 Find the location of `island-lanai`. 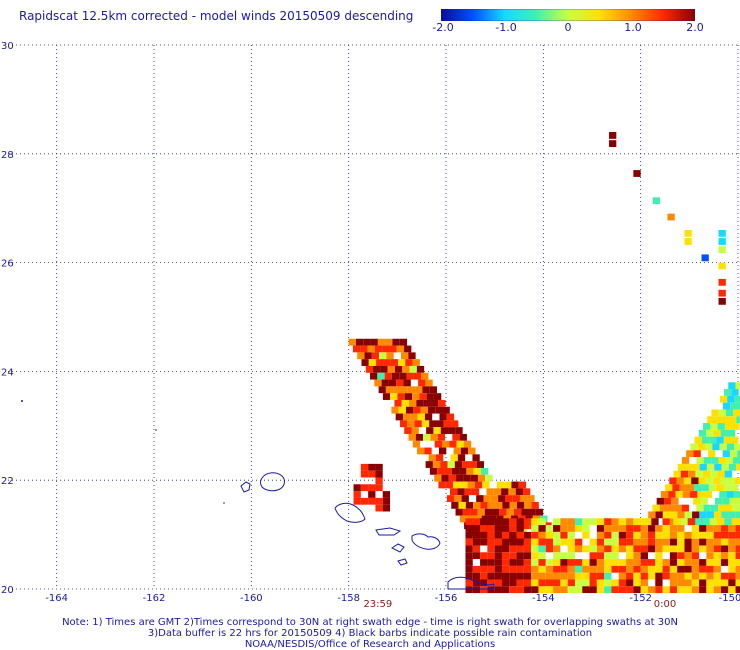

island-lanai is located at coordinates (398, 548).